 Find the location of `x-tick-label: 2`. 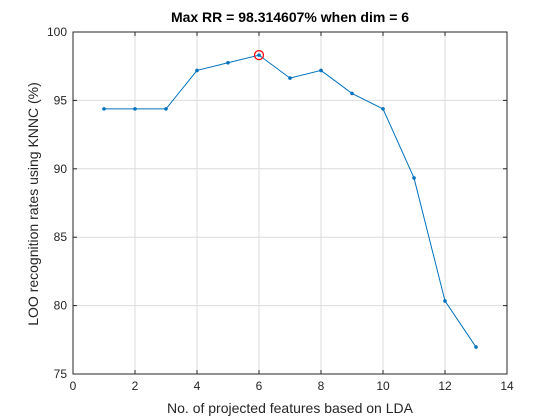

x-tick-label: 2 is located at coordinates (135, 386).